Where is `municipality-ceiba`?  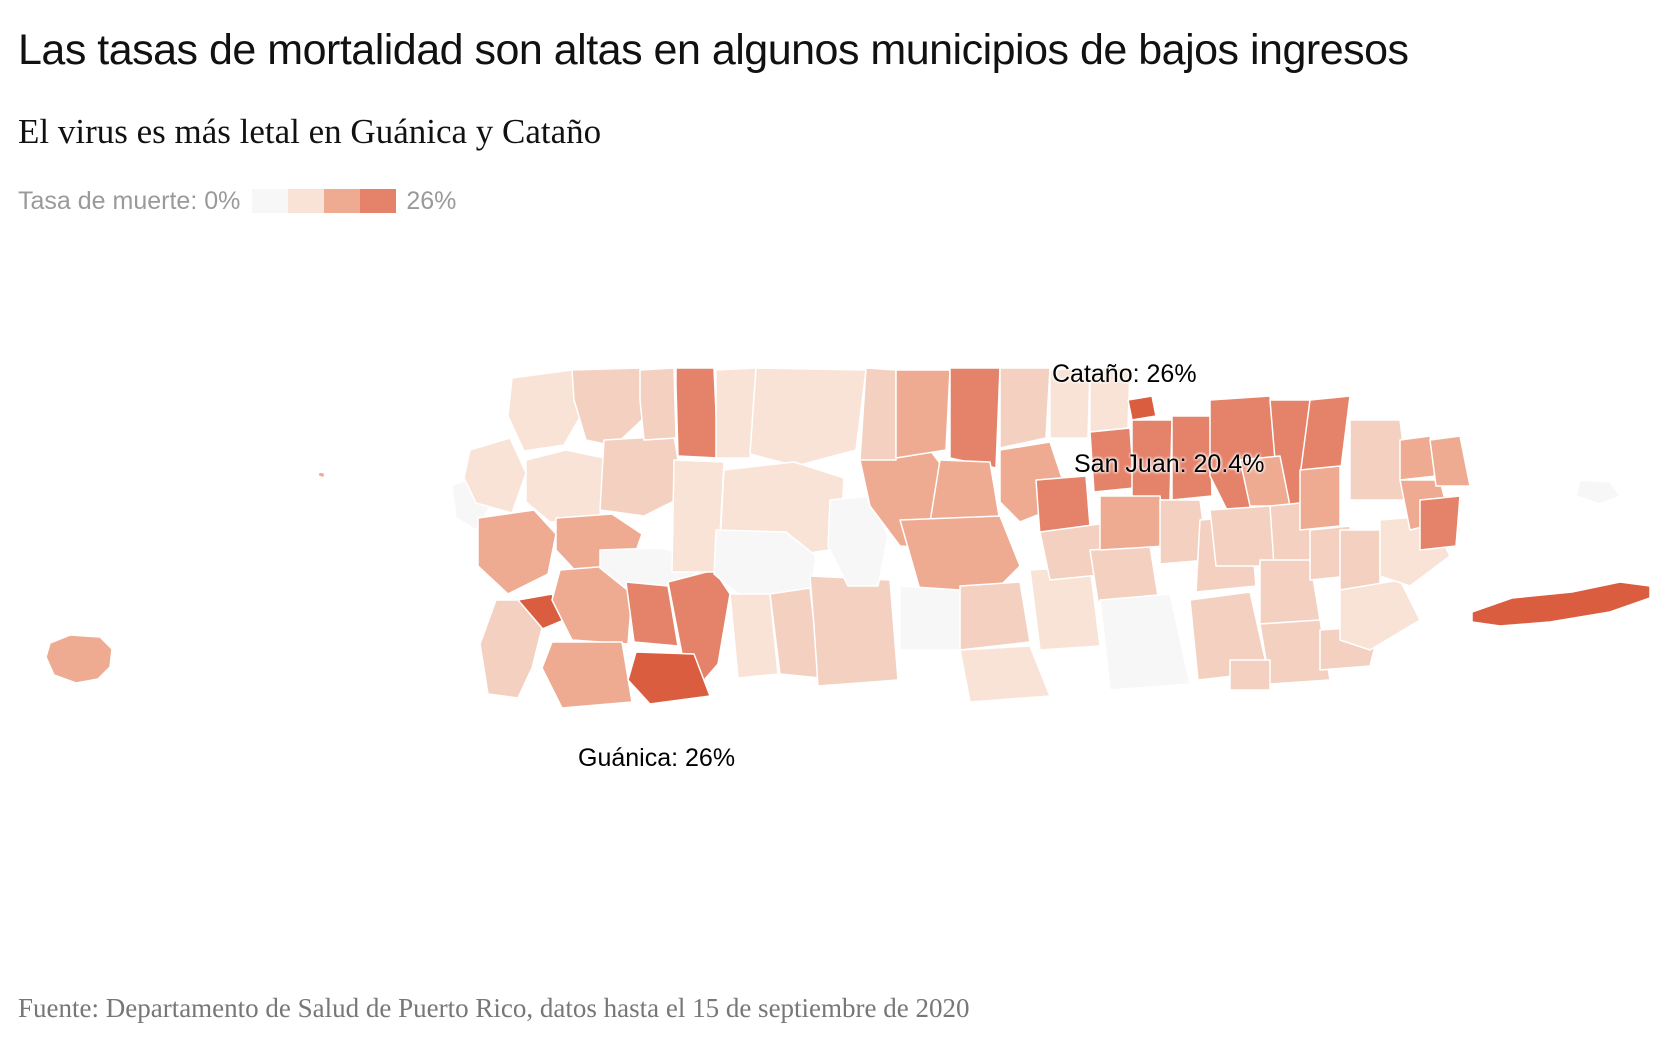 municipality-ceiba is located at coordinates (1440, 523).